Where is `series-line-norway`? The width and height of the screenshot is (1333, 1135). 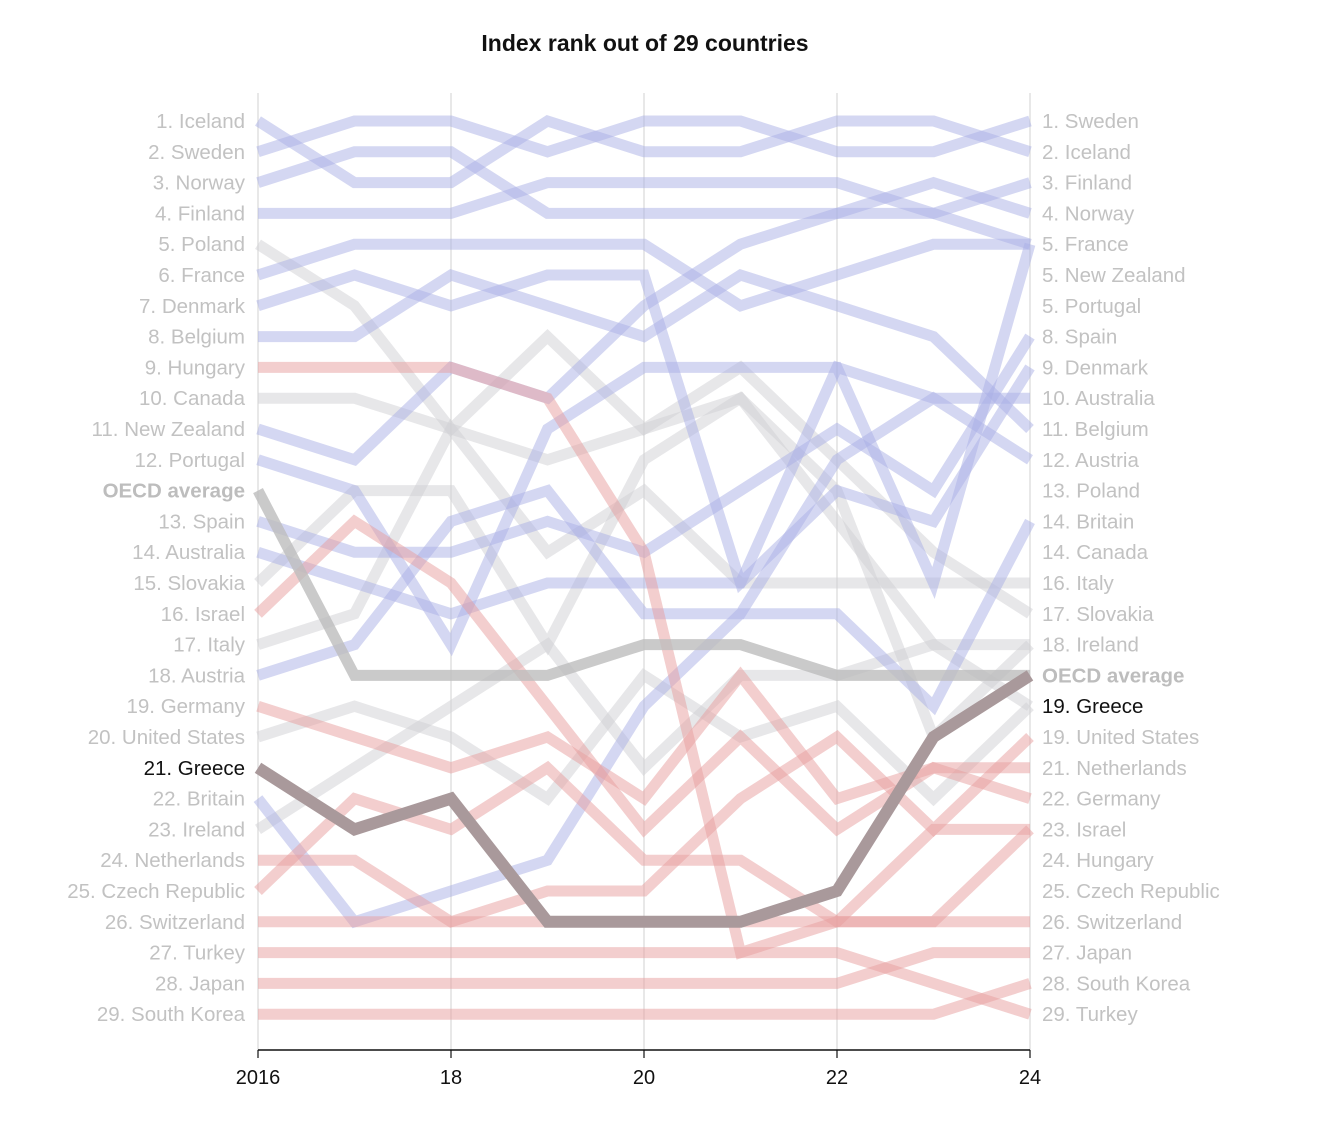 series-line-norway is located at coordinates (644, 182).